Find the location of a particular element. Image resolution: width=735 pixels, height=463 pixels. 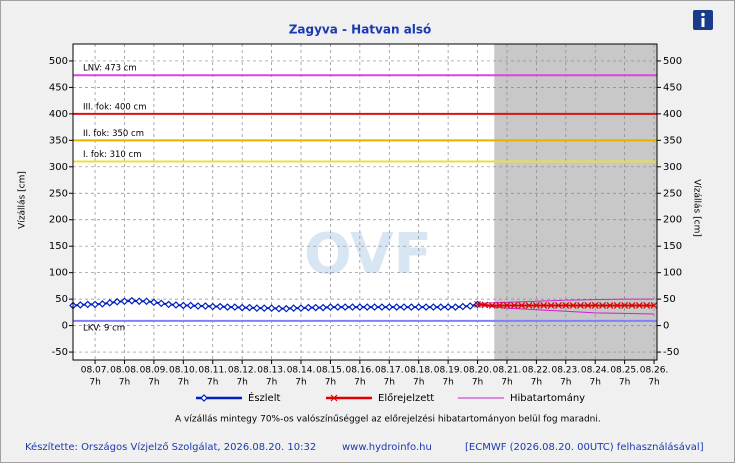

x-tick-label: 08.11. is located at coordinates (212, 371).